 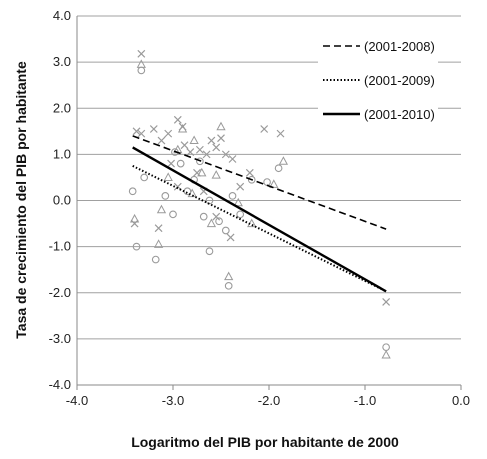 What do you see at coordinates (62, 153) in the screenshot?
I see `y-tick-label: 1.0` at bounding box center [62, 153].